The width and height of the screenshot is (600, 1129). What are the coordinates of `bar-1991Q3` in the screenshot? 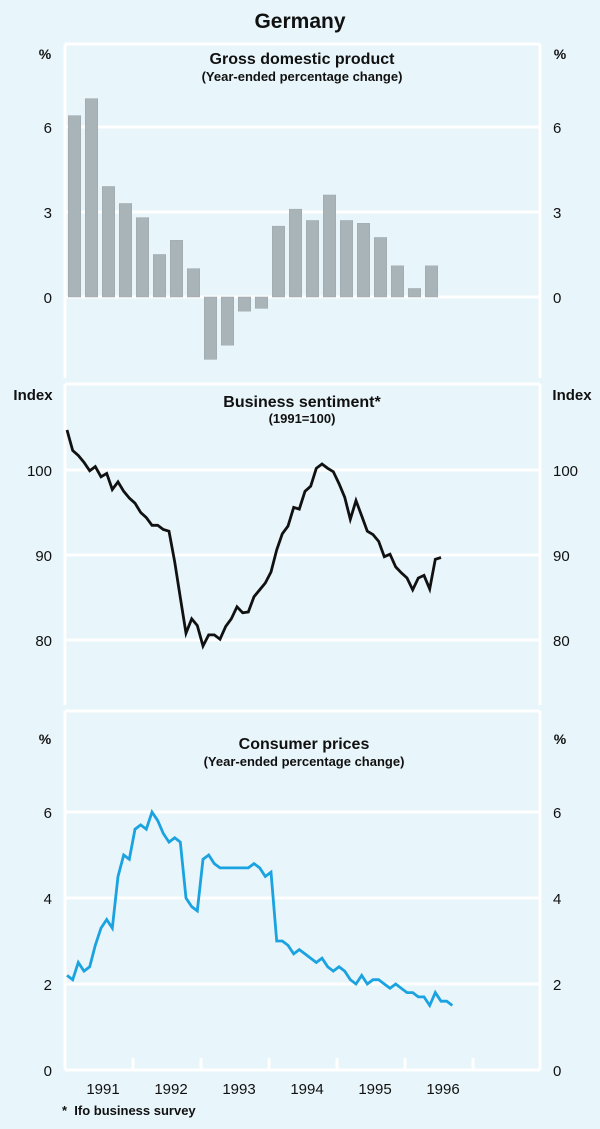 It's located at (108, 242).